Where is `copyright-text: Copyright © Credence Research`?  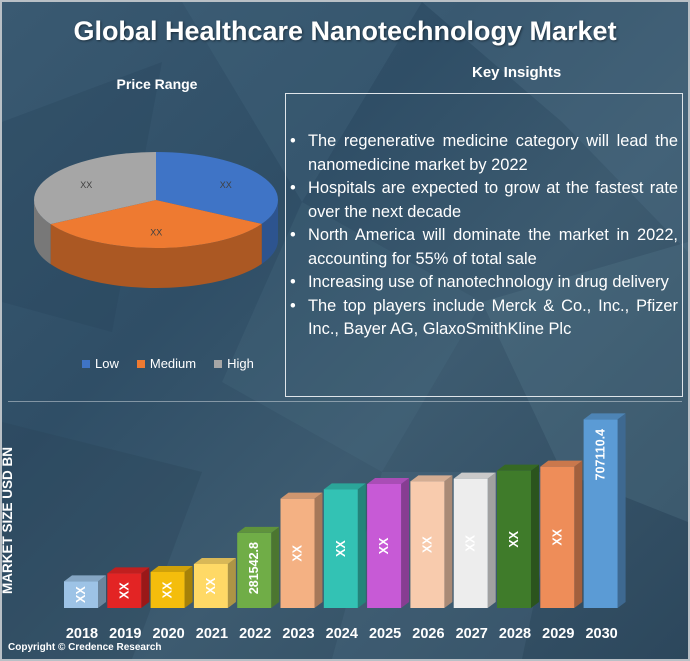
copyright-text: Copyright © Credence Research is located at coordinates (85, 647).